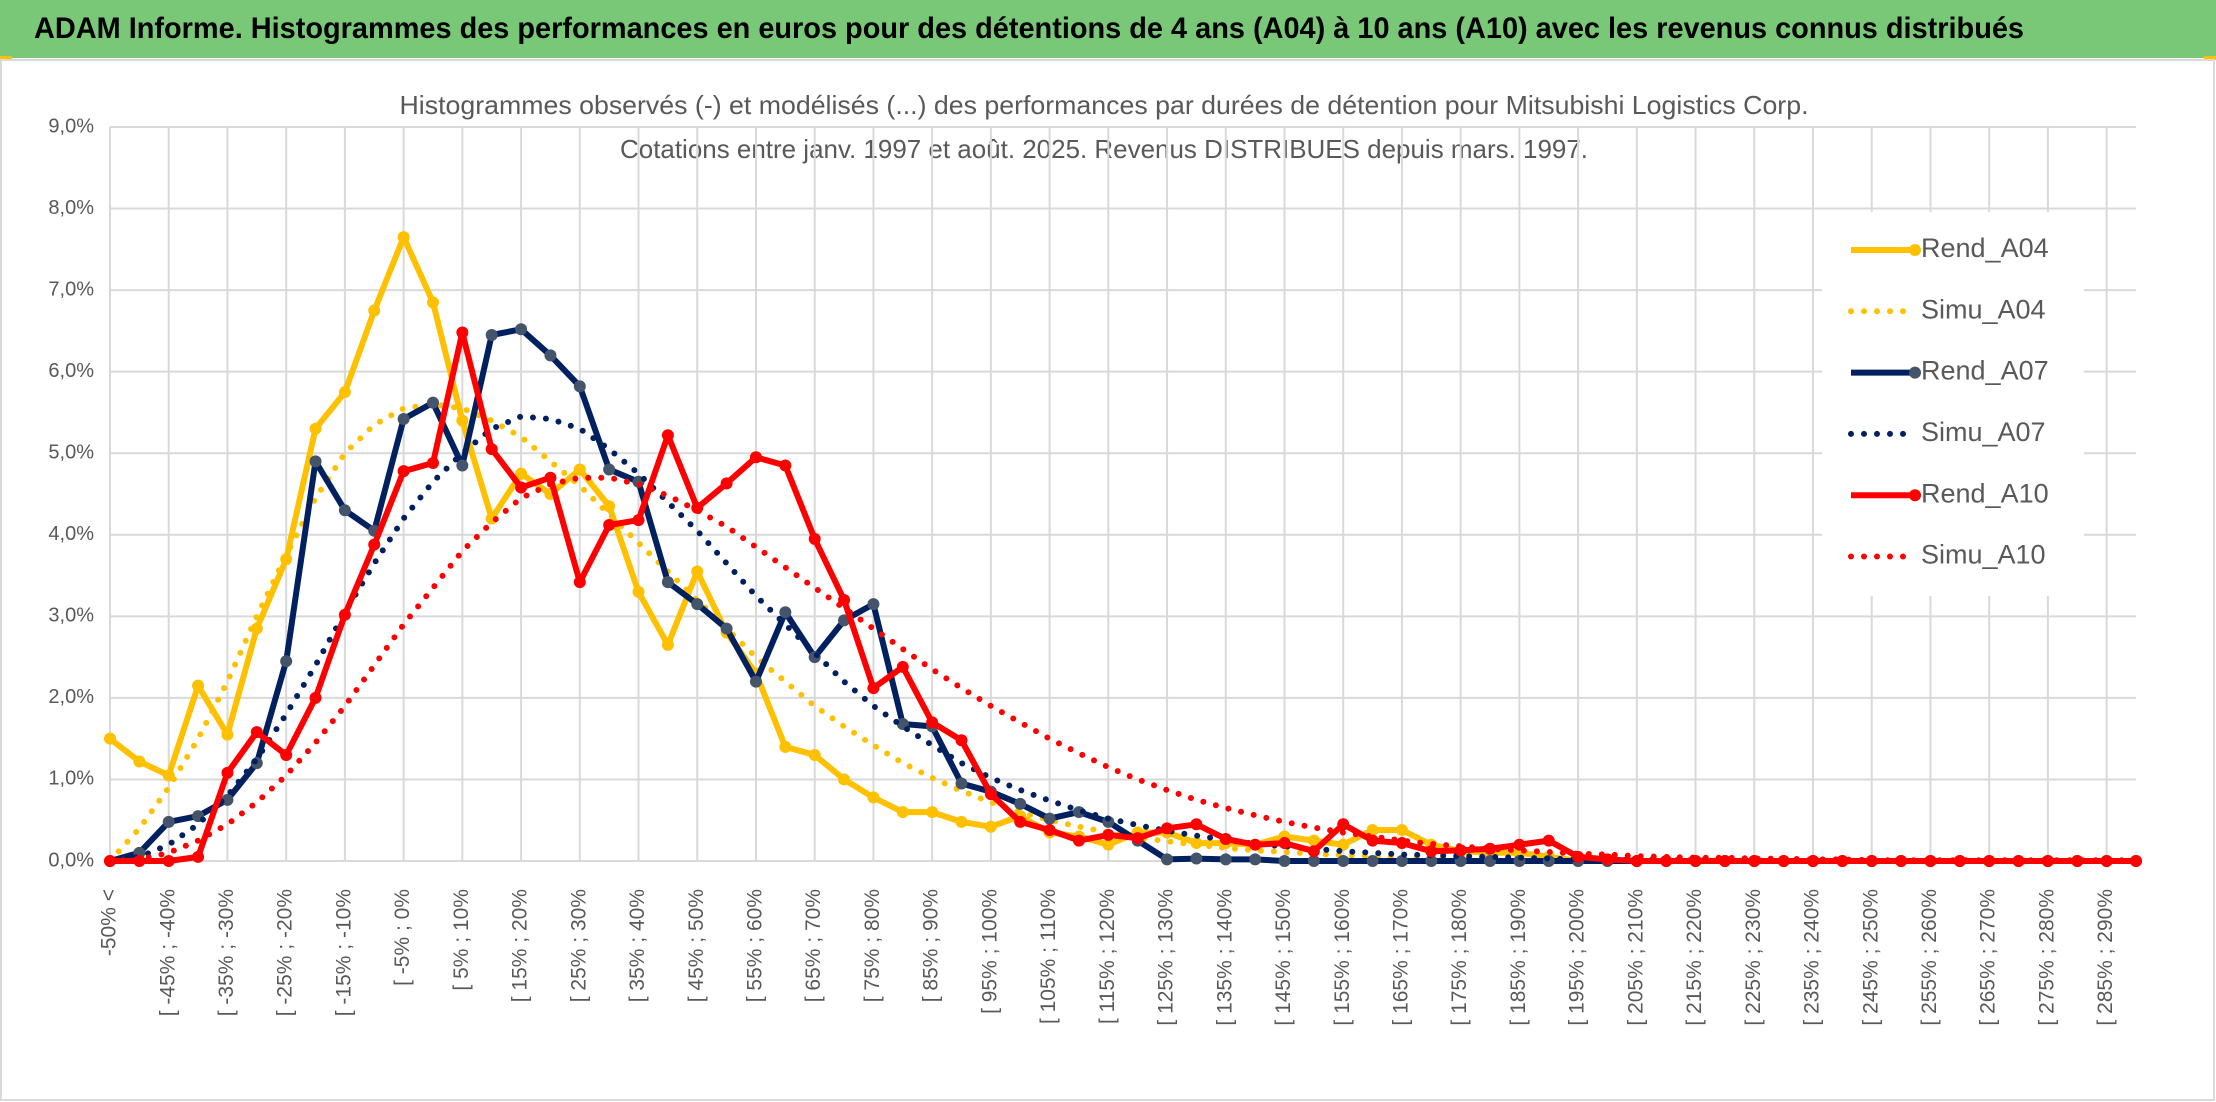  Describe the element at coordinates (71, 534) in the screenshot. I see `y-tick-label: 4,0%` at that location.